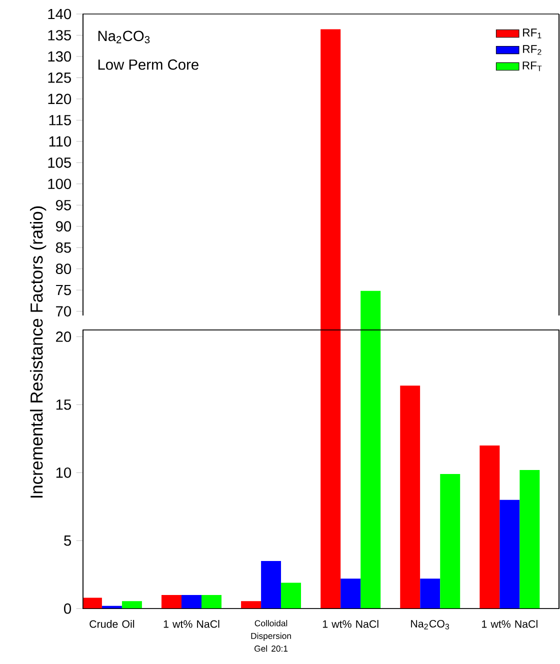  What do you see at coordinates (64, 226) in the screenshot?
I see `y-tick-label: 90` at bounding box center [64, 226].